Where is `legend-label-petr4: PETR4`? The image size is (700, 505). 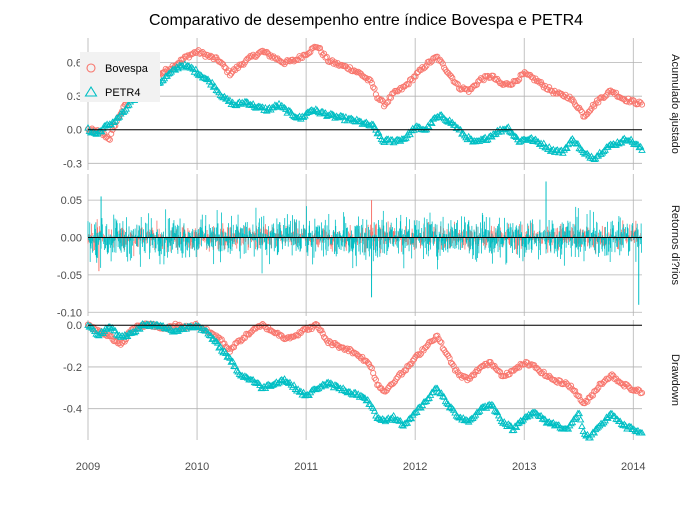 legend-label-petr4: PETR4 is located at coordinates (122, 93).